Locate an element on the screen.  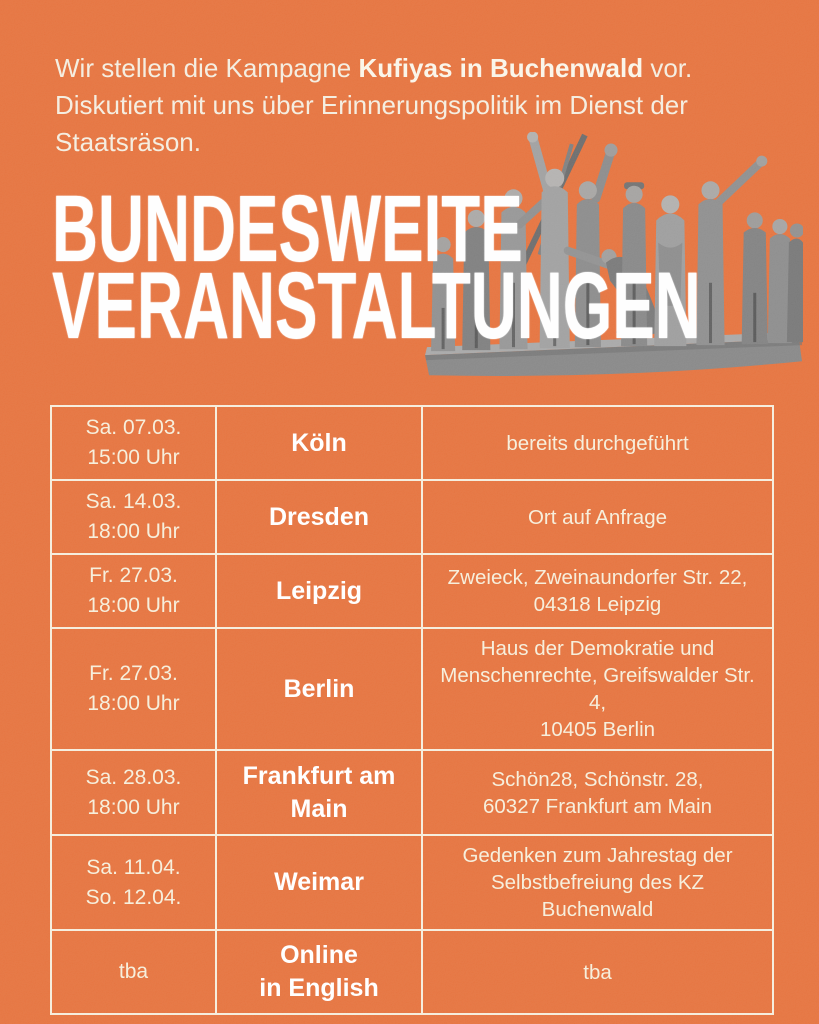
event-city-cell: Leipzig is located at coordinates (319, 591).